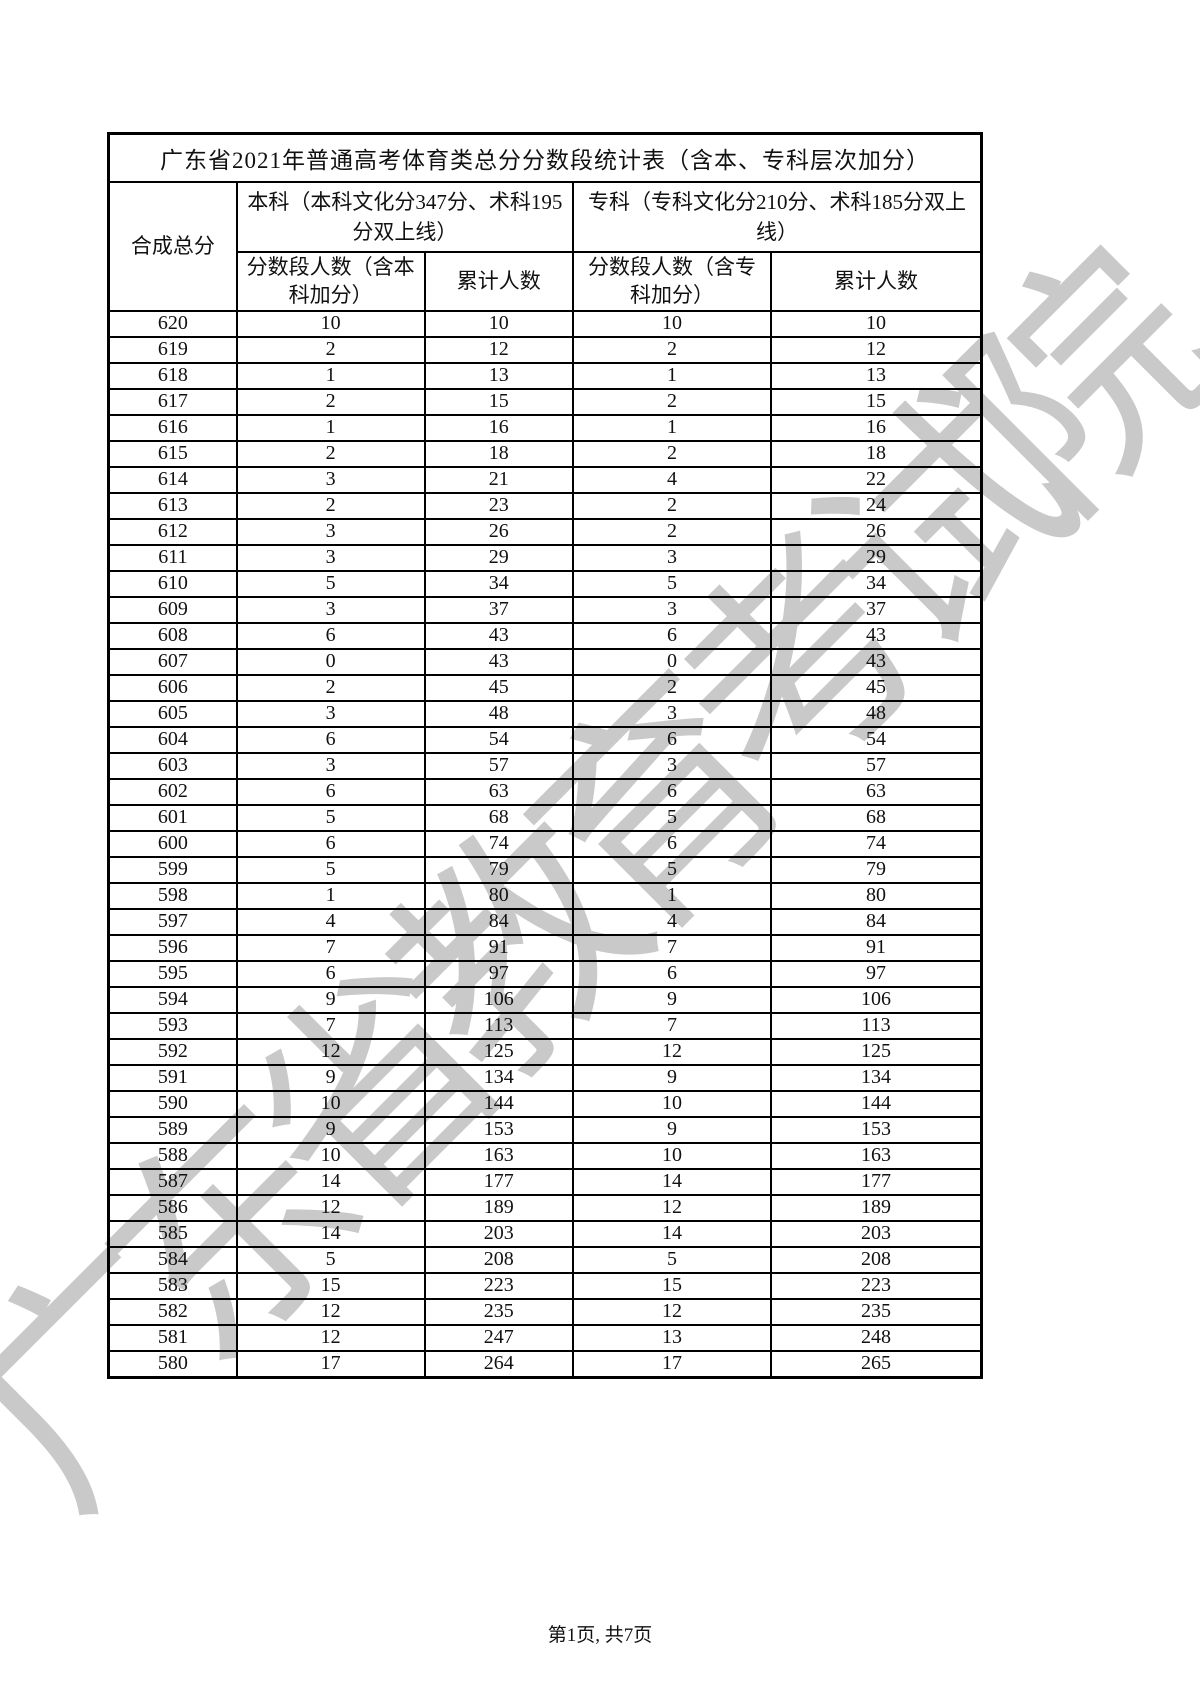 This screenshot has width=1200, height=1698. What do you see at coordinates (876, 739) in the screenshot?
I see `zhuanke-cumulative-cell: 54` at bounding box center [876, 739].